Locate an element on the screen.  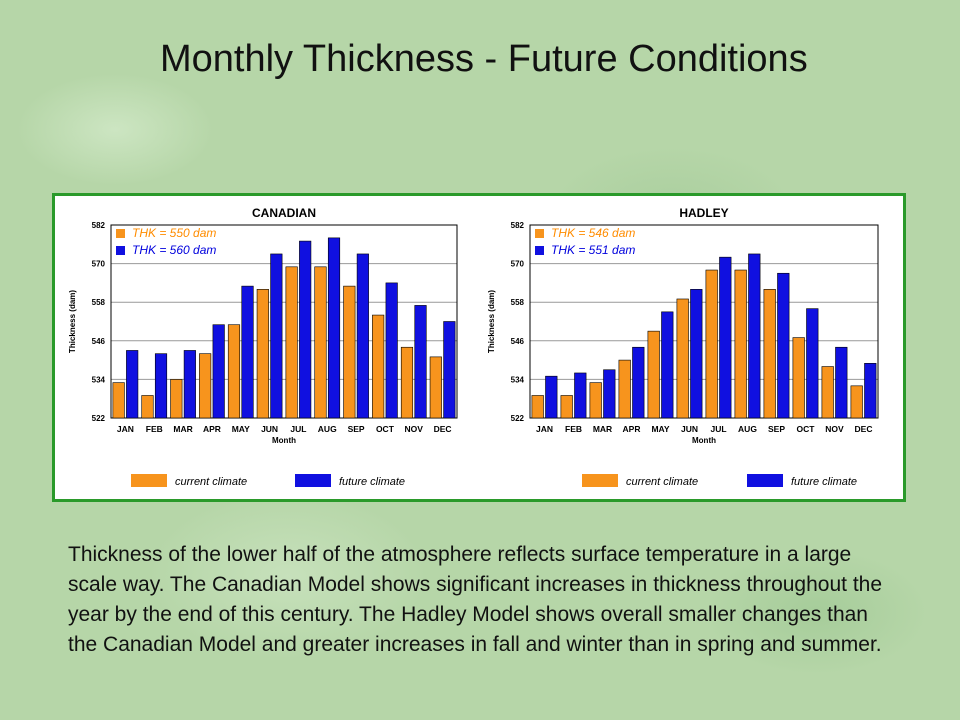
hadley-bar-current-jul is located at coordinates (711, 344).